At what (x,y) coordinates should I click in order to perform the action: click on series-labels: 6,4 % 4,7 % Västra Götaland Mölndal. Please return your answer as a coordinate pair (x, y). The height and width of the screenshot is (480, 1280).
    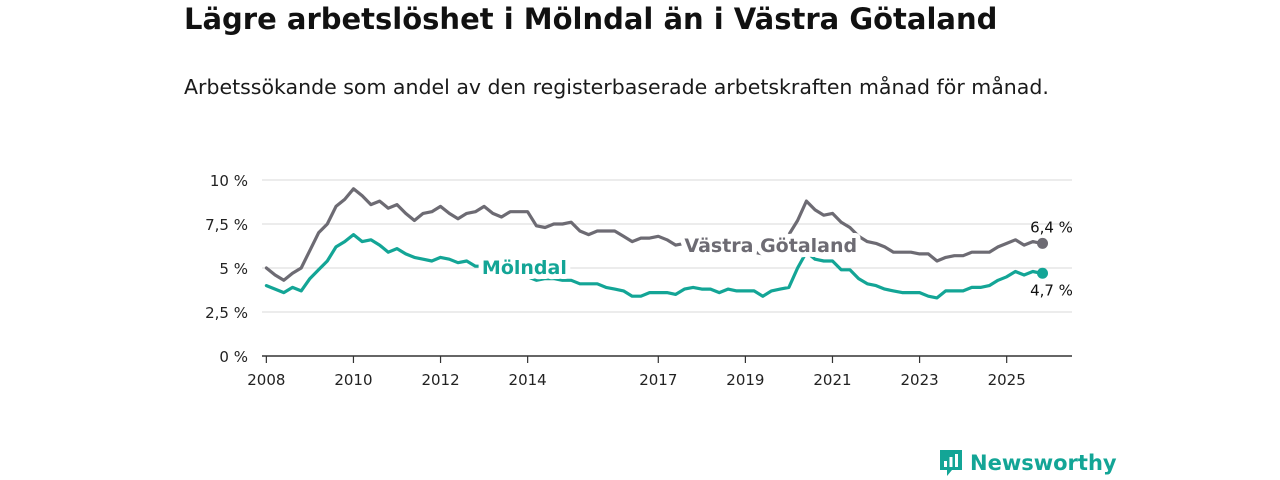
    Looking at the image, I should click on (775, 258).